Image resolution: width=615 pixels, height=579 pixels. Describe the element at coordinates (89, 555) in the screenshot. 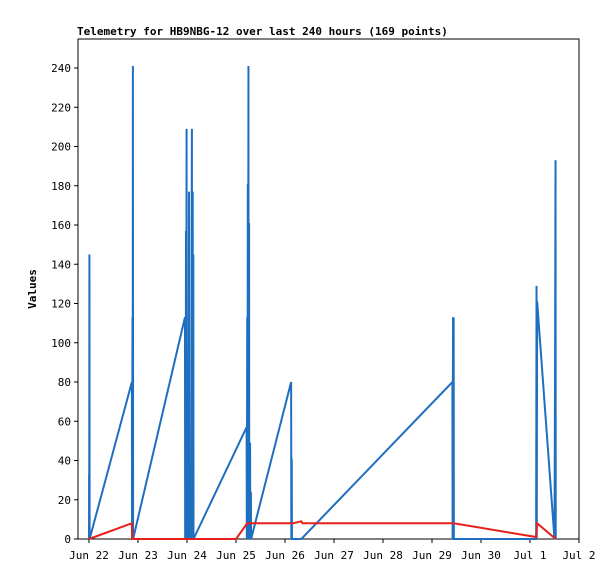

I see `x-tick-label: Jun 22` at that location.